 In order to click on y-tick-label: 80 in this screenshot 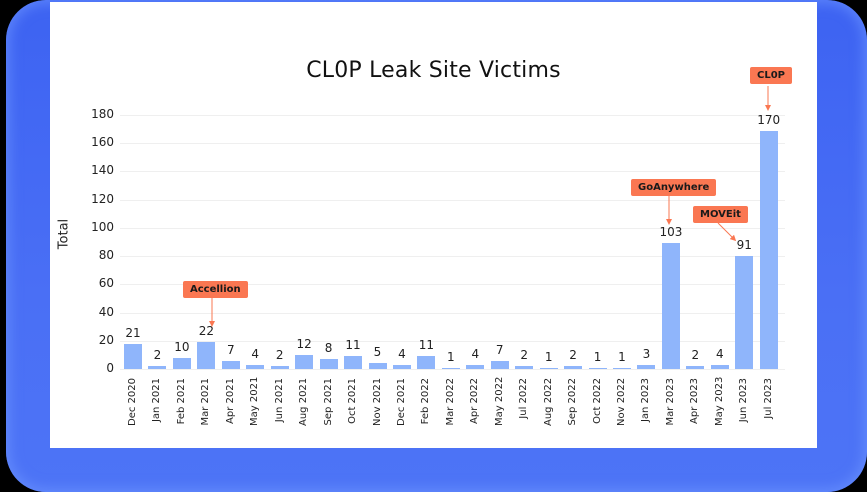, I will do `click(106, 255)`.